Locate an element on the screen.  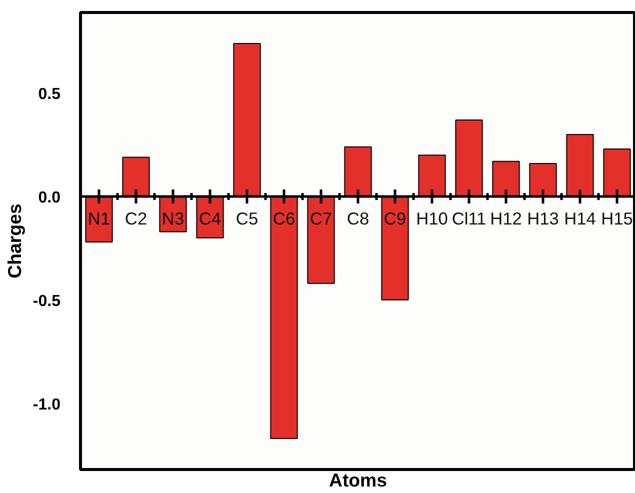
x-tick-label: C6 is located at coordinates (284, 218).